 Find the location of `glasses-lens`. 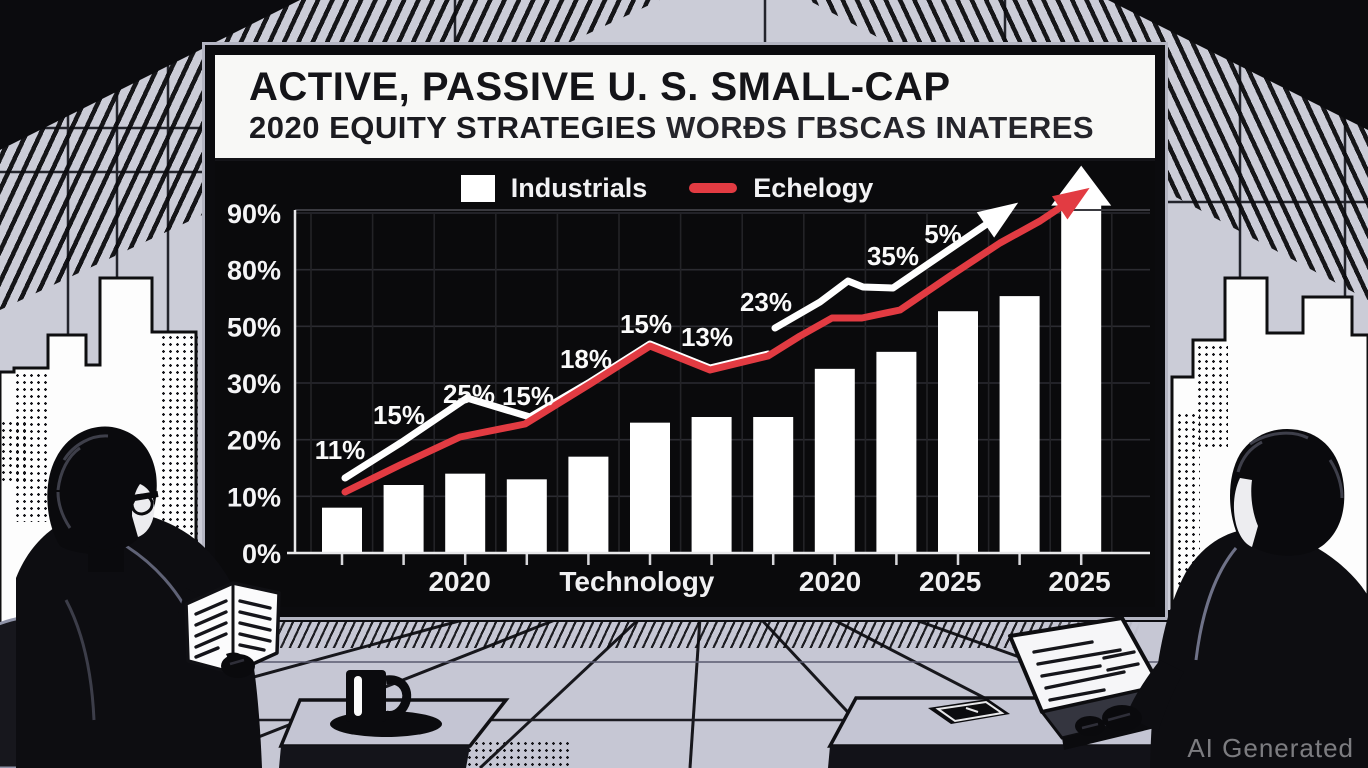

glasses-lens is located at coordinates (142, 504).